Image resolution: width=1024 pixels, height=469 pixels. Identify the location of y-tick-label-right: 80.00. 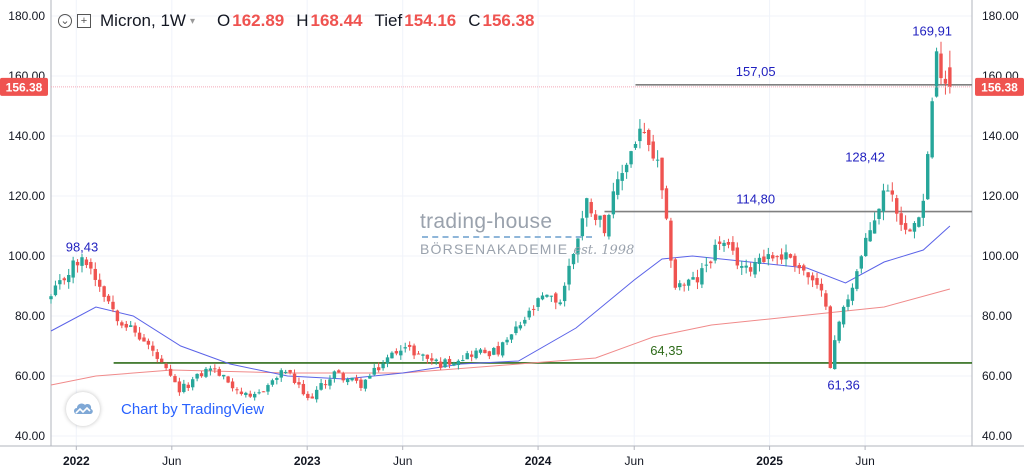
(997, 316).